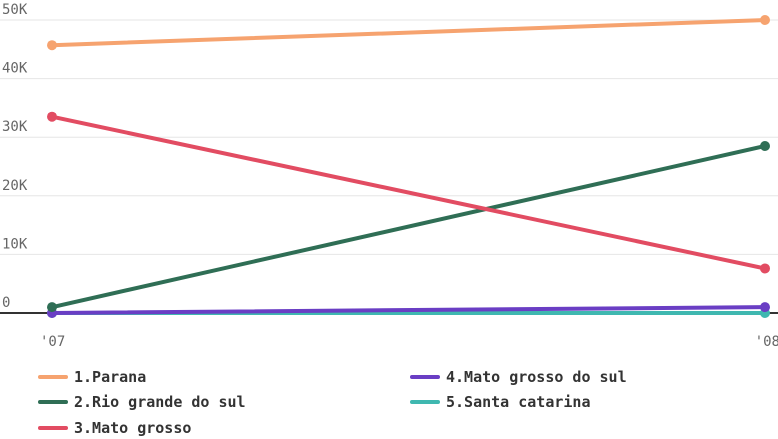 This screenshot has height=439, width=778. I want to click on y-tick-label: 10K, so click(15, 244).